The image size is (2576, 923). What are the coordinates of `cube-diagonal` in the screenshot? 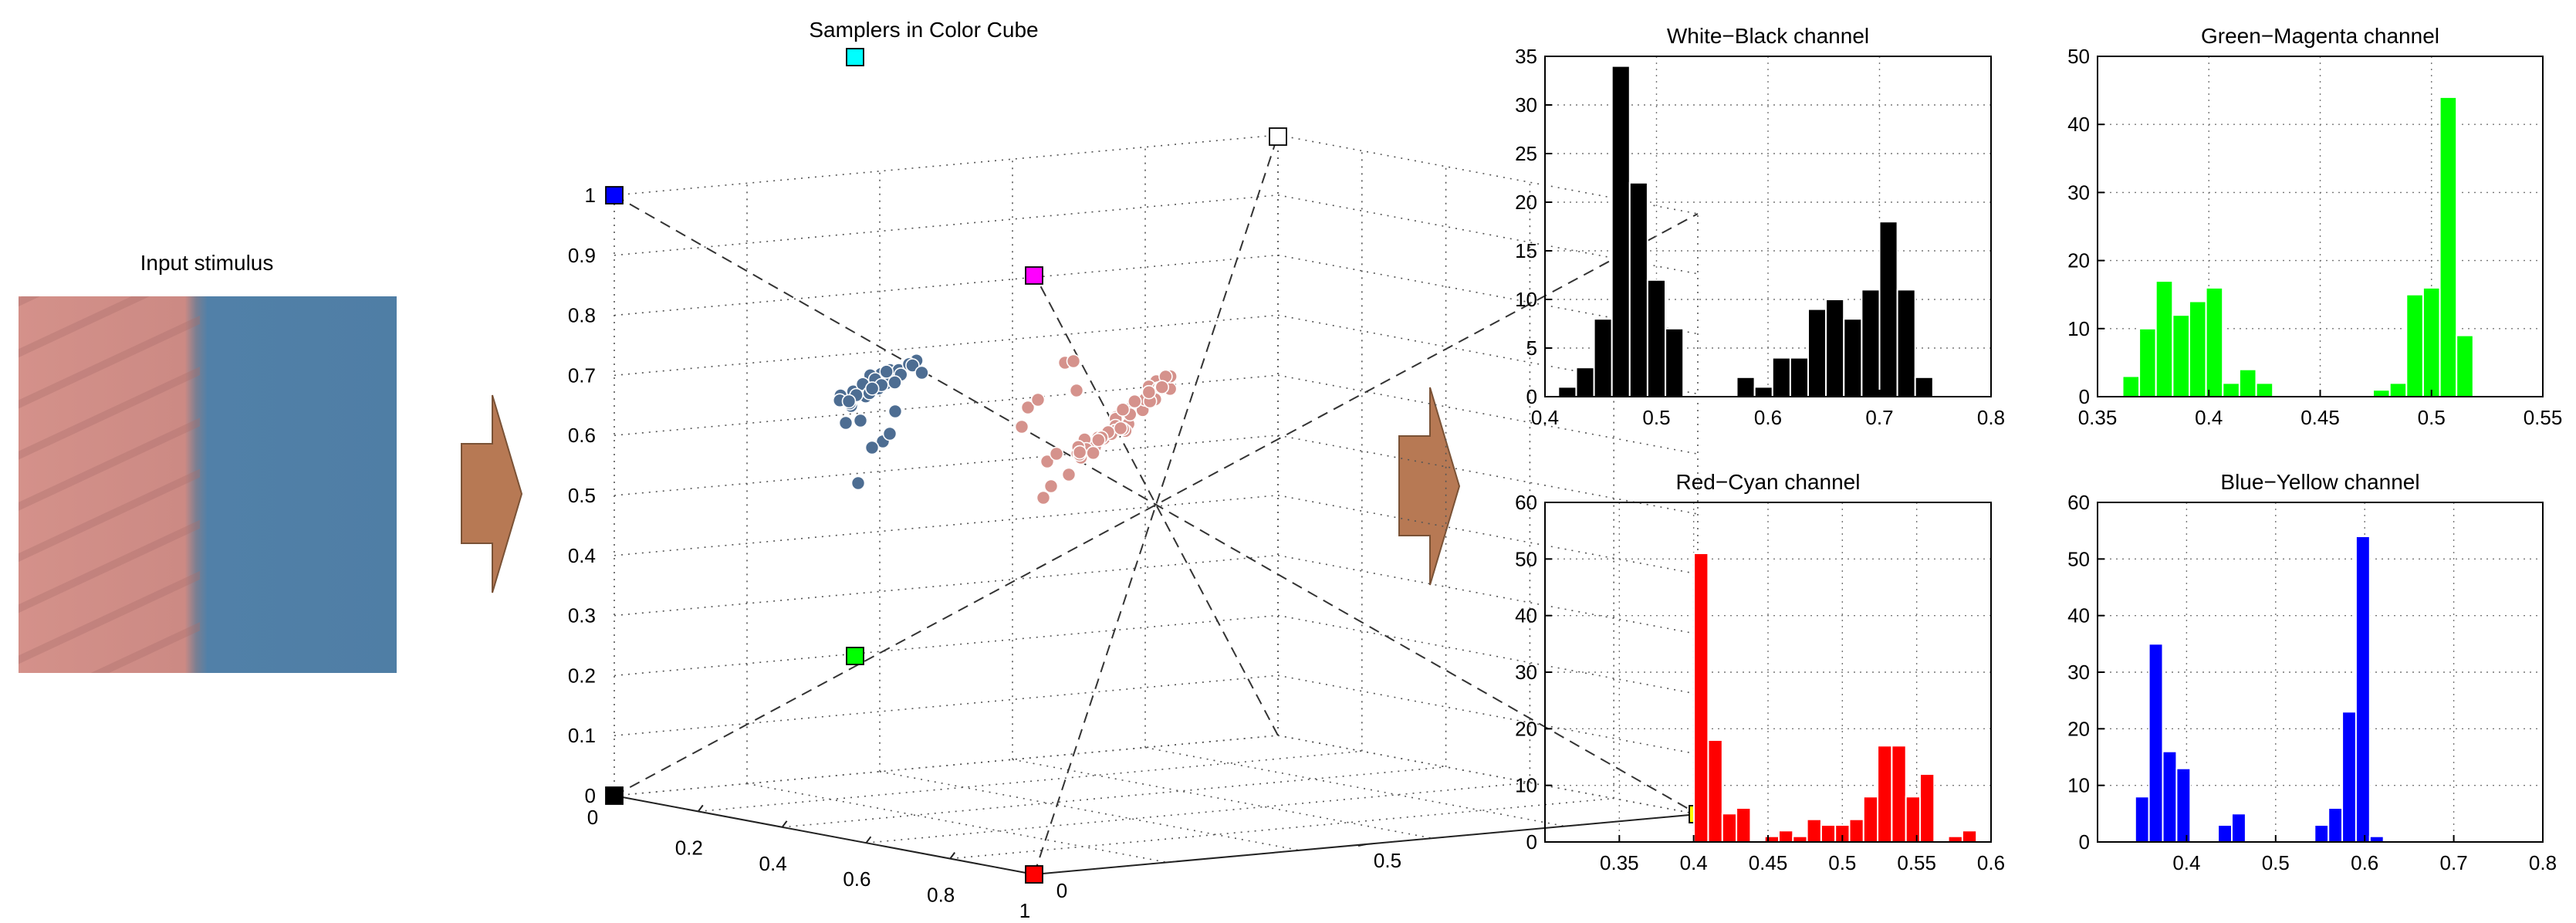 It's located at (1156, 504).